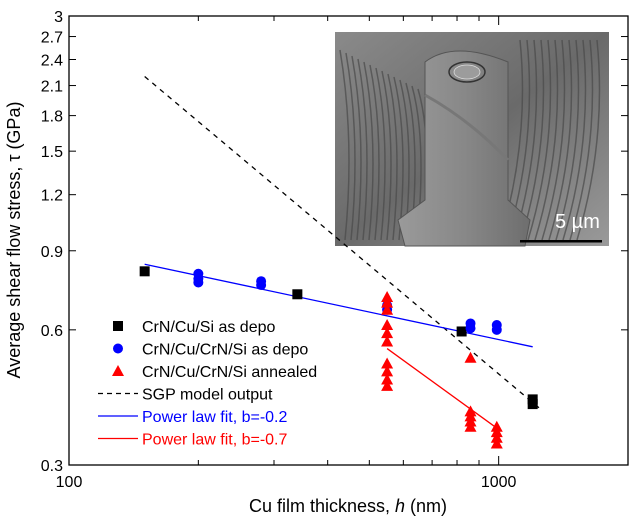 The height and width of the screenshot is (530, 638). What do you see at coordinates (52, 466) in the screenshot?
I see `y-tick-label: 0.3` at bounding box center [52, 466].